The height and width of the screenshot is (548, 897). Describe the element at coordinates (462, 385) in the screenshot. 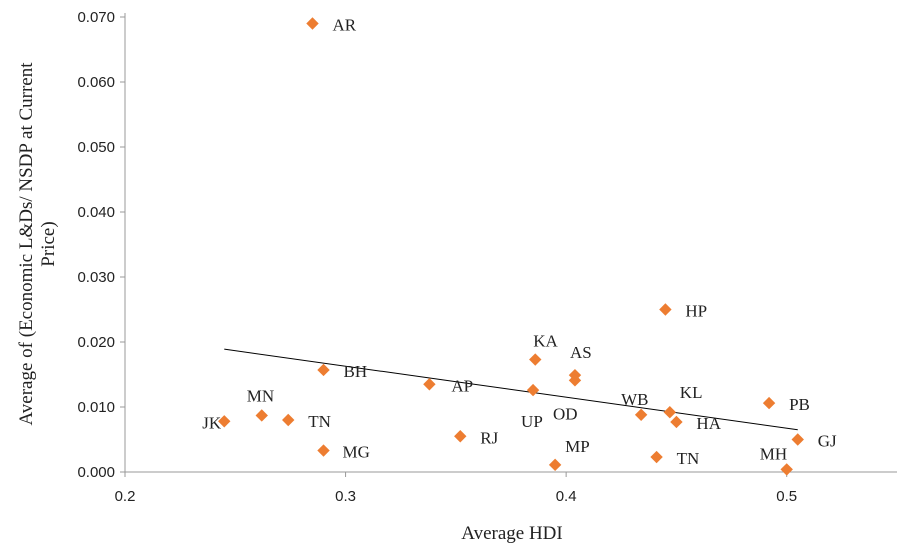

I see `point-label: AP` at that location.